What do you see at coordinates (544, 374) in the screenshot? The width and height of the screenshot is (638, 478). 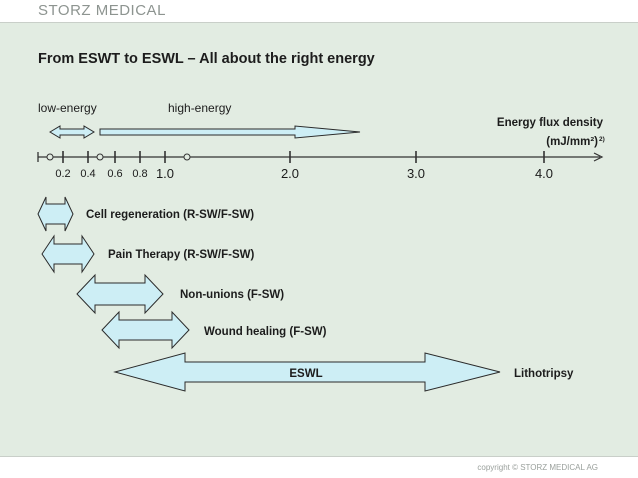 I see `lithotripsy-label: Lithotripsy` at bounding box center [544, 374].